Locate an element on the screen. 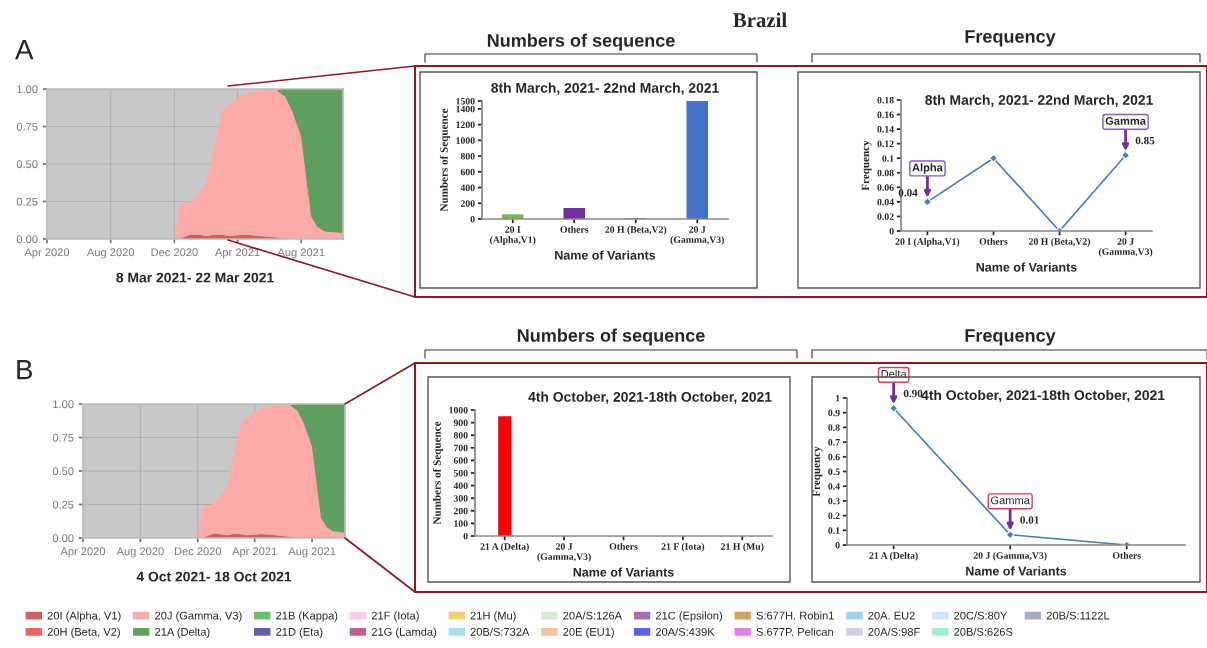  y-tick-label: 0.25 is located at coordinates (63, 504).